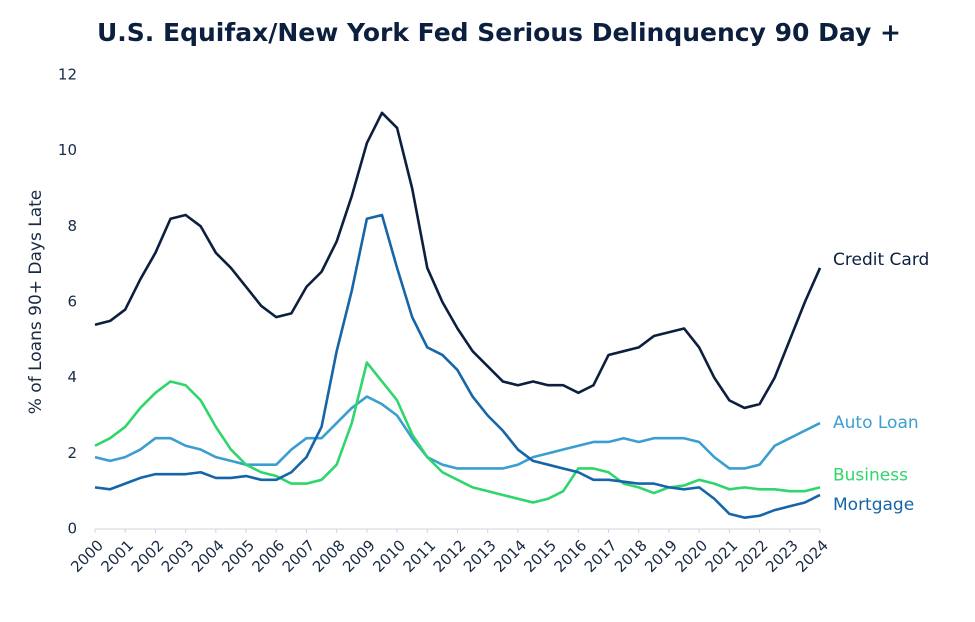 This screenshot has height=622, width=975. I want to click on legend-label: Credit Card, so click(881, 260).